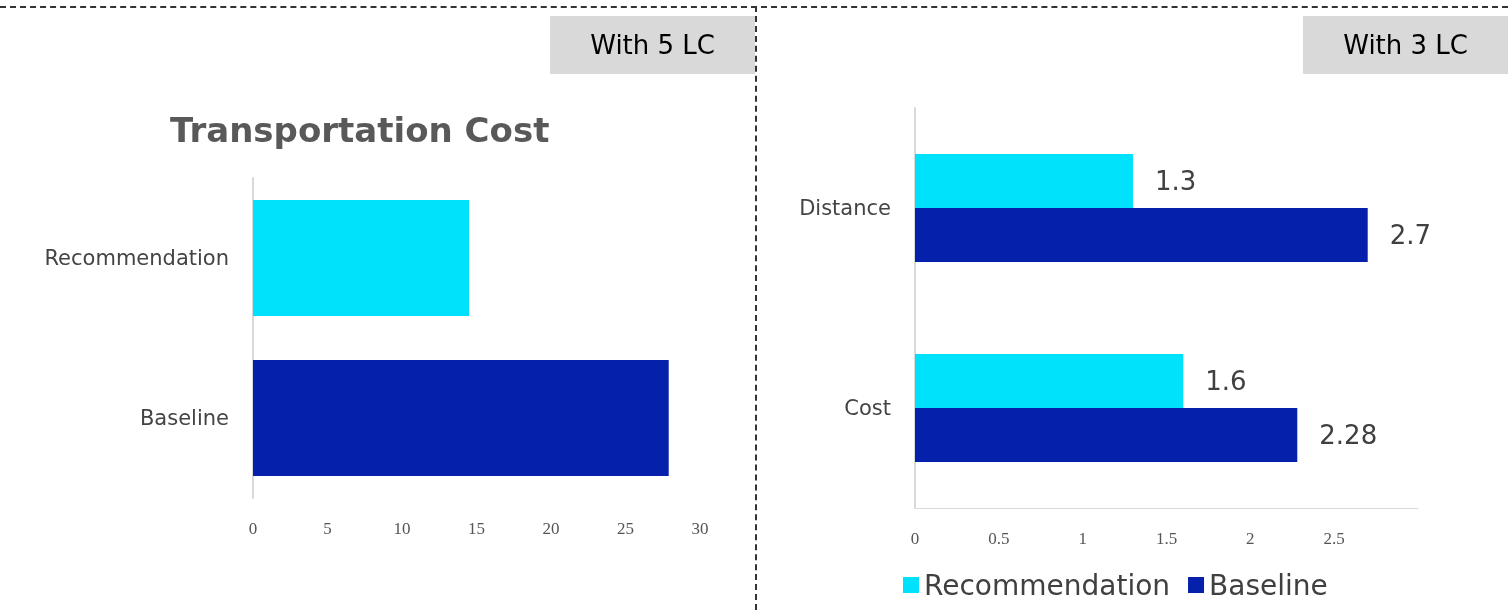  Describe the element at coordinates (845, 208) in the screenshot. I see `y-tick-label: Distance` at that location.